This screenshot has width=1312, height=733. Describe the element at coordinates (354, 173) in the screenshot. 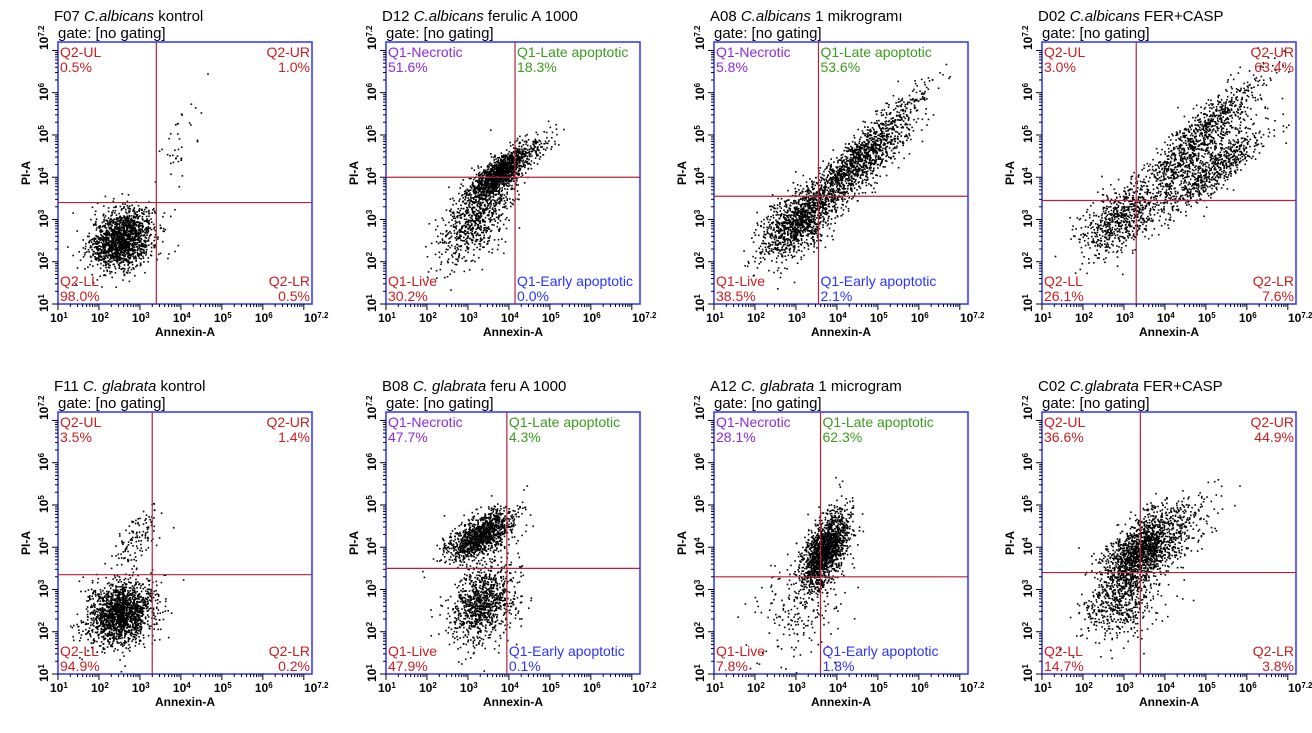

I see `y-axis-label: PI-A` at that location.